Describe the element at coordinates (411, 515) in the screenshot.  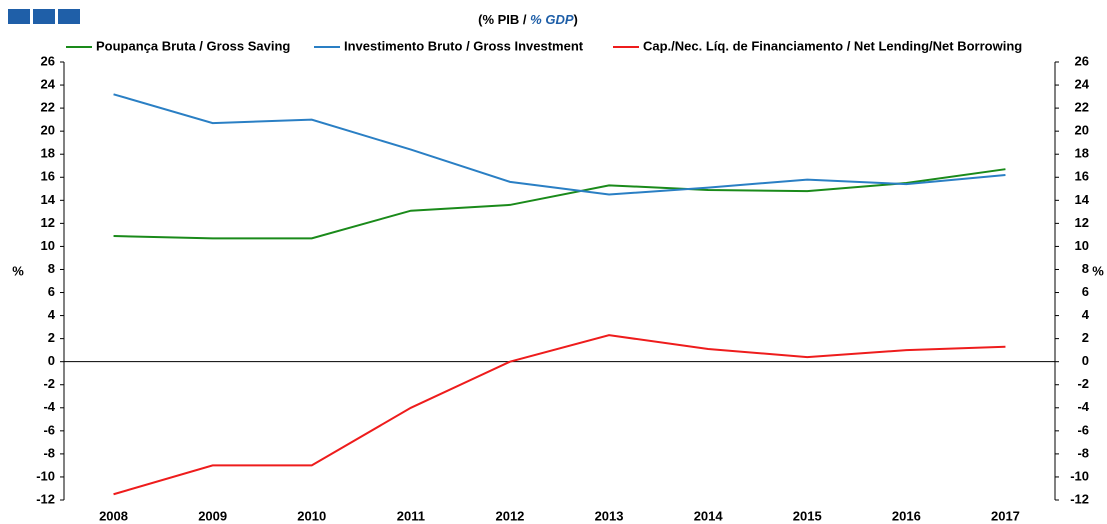
I see `x-tick-label: 2011` at that location.